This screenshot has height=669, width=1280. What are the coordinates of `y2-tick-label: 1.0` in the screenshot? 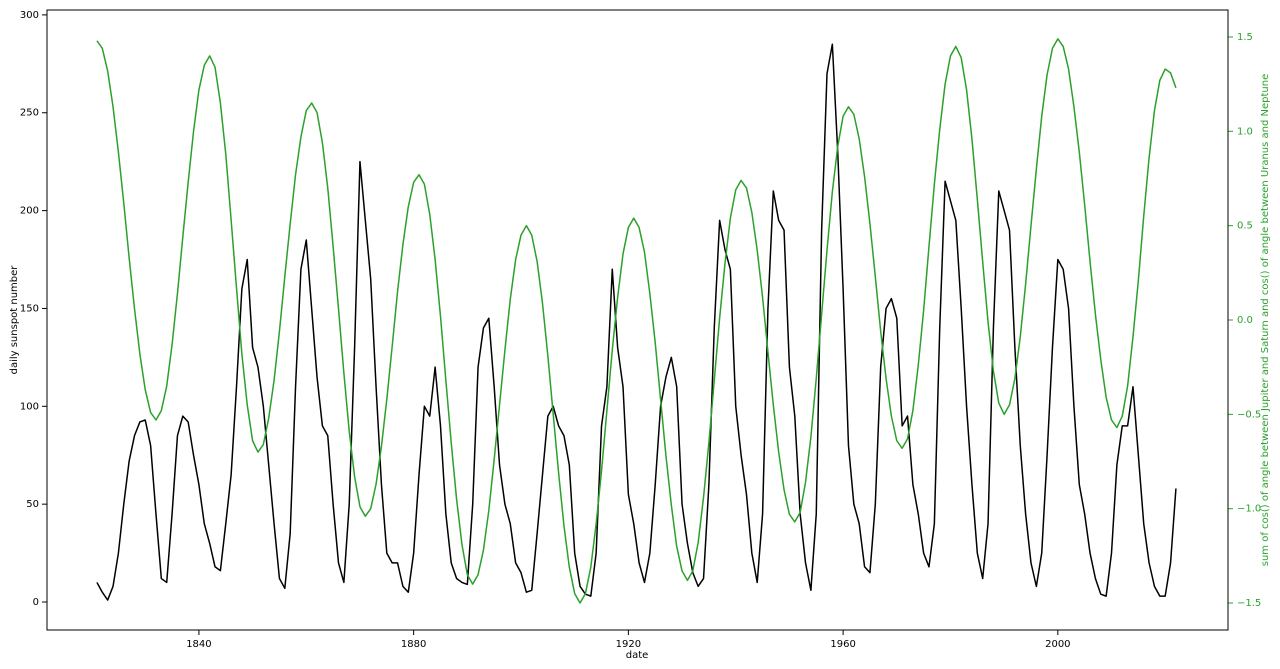 It's located at (1245, 131).